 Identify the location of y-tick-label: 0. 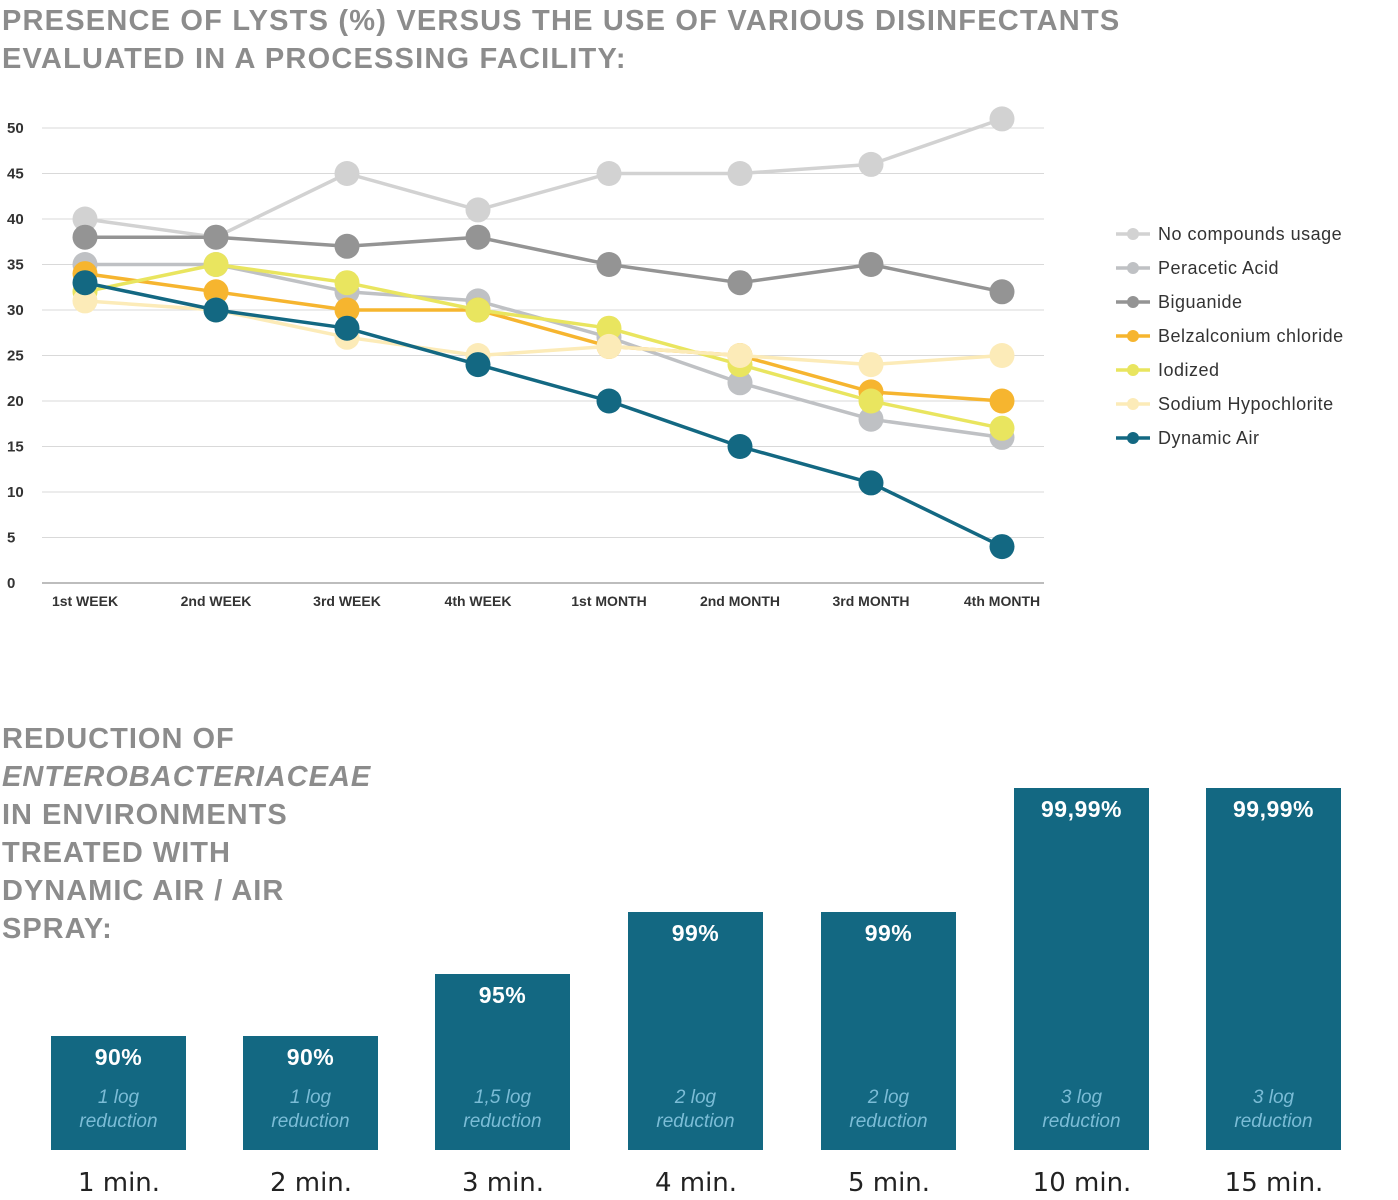
(11, 583).